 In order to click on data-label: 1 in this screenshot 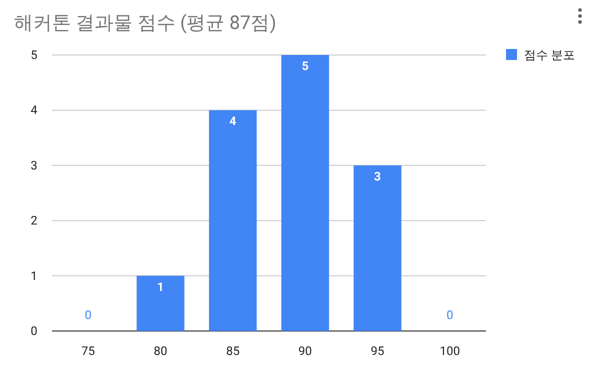, I will do `click(160, 287)`.